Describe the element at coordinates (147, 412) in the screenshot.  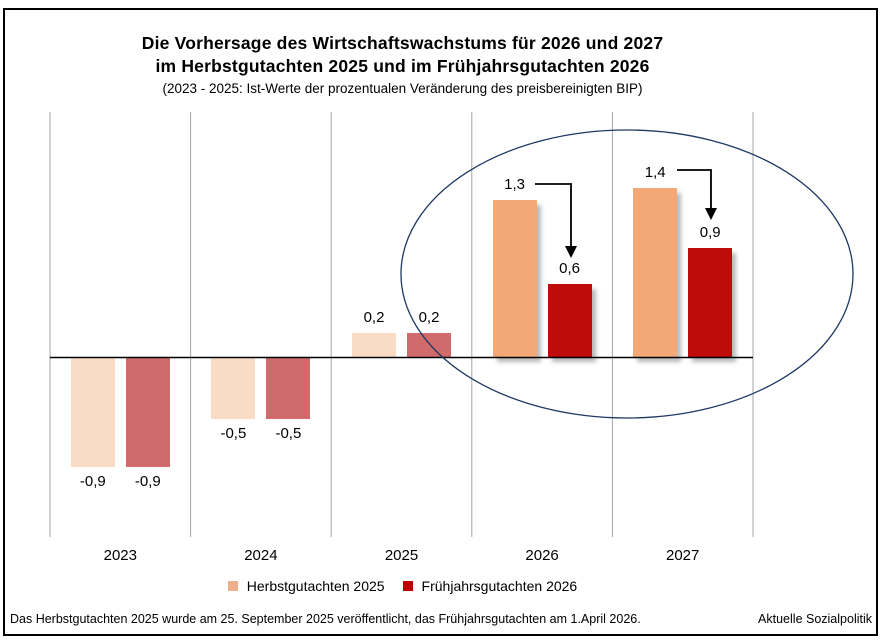
I see `bar-2023-series2` at that location.